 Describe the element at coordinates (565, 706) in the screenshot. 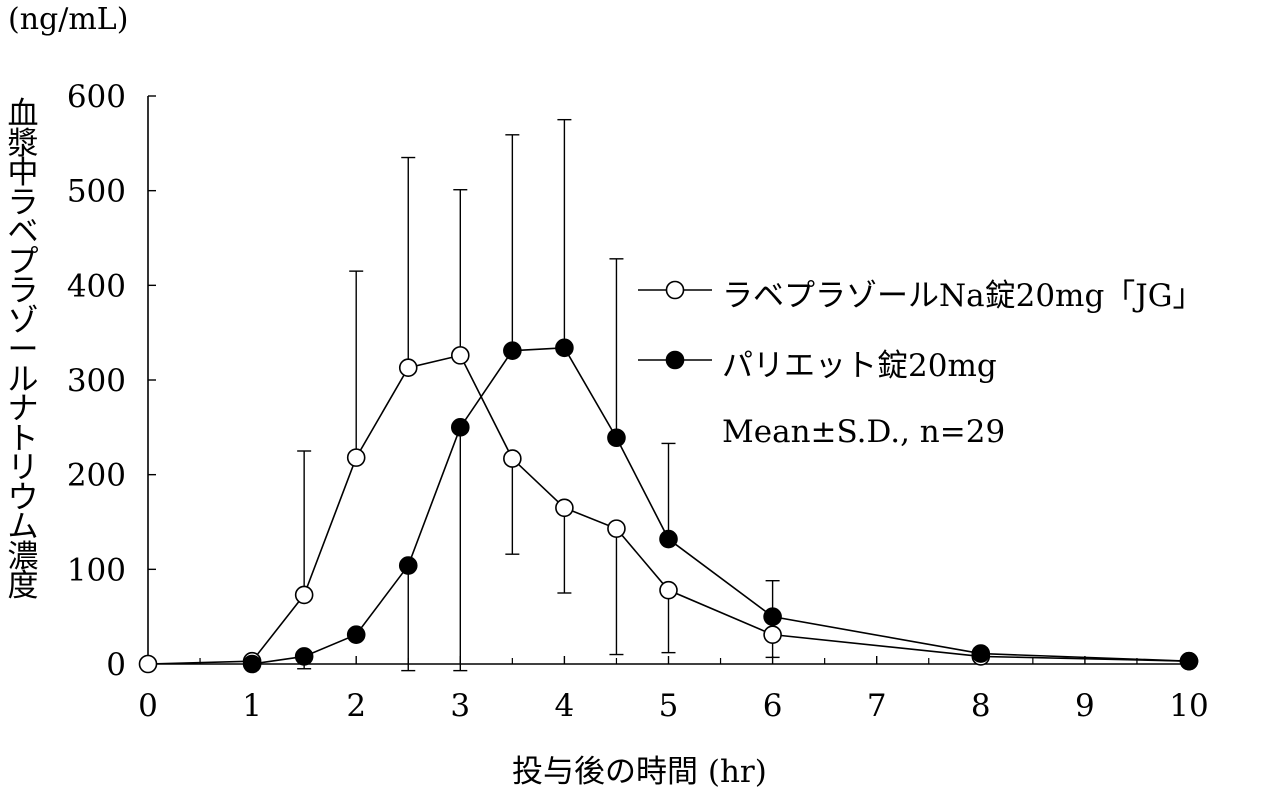

I see `x-tick-label: 4` at that location.